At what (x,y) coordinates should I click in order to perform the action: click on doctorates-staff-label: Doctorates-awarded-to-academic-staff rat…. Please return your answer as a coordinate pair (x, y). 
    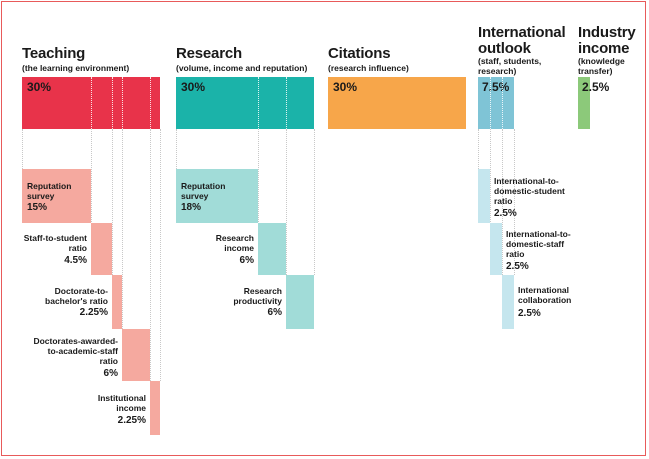
    Looking at the image, I should click on (75, 351).